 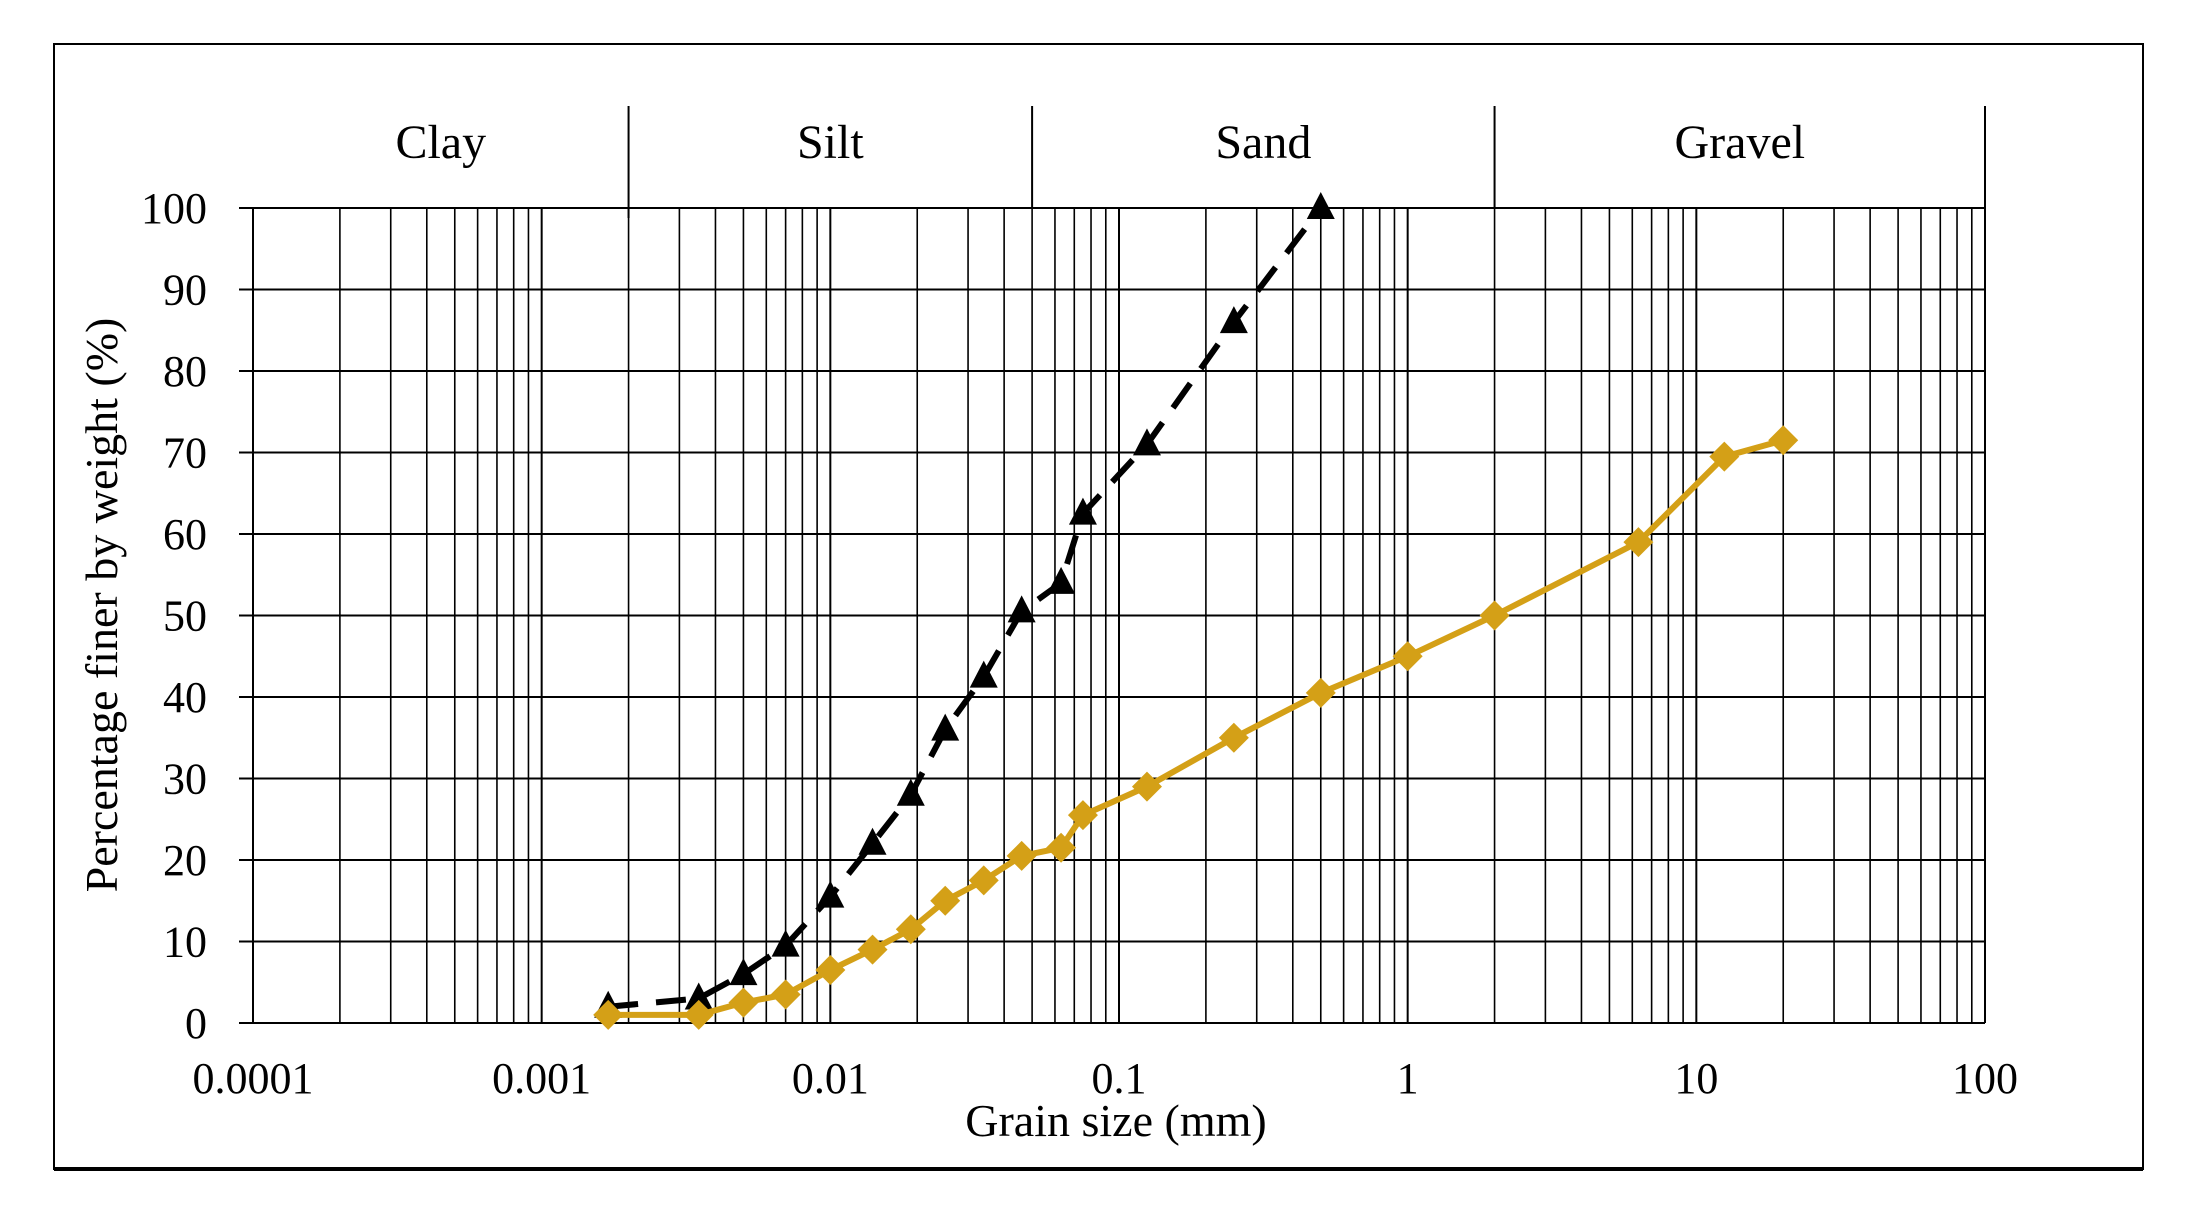 What do you see at coordinates (1119, 1078) in the screenshot?
I see `x-tick-label: 0.1` at bounding box center [1119, 1078].